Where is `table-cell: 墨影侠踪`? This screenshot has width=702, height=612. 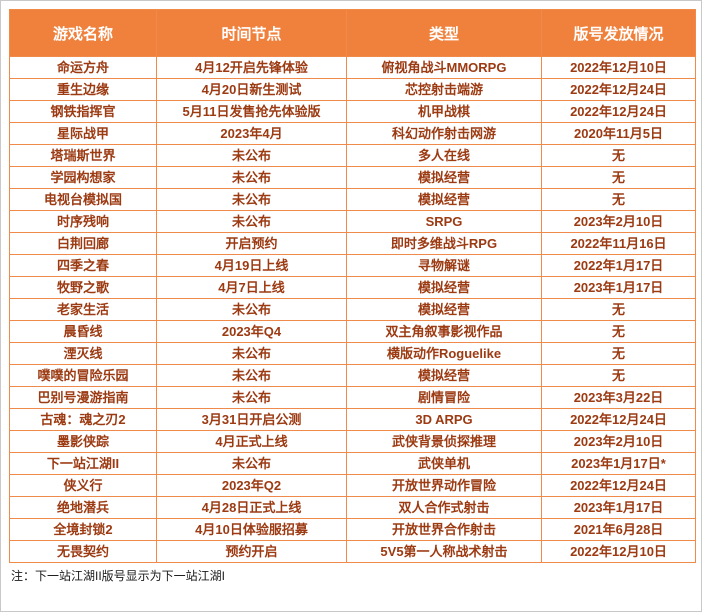
table-cell: 墨影侠踪 is located at coordinates (83, 441).